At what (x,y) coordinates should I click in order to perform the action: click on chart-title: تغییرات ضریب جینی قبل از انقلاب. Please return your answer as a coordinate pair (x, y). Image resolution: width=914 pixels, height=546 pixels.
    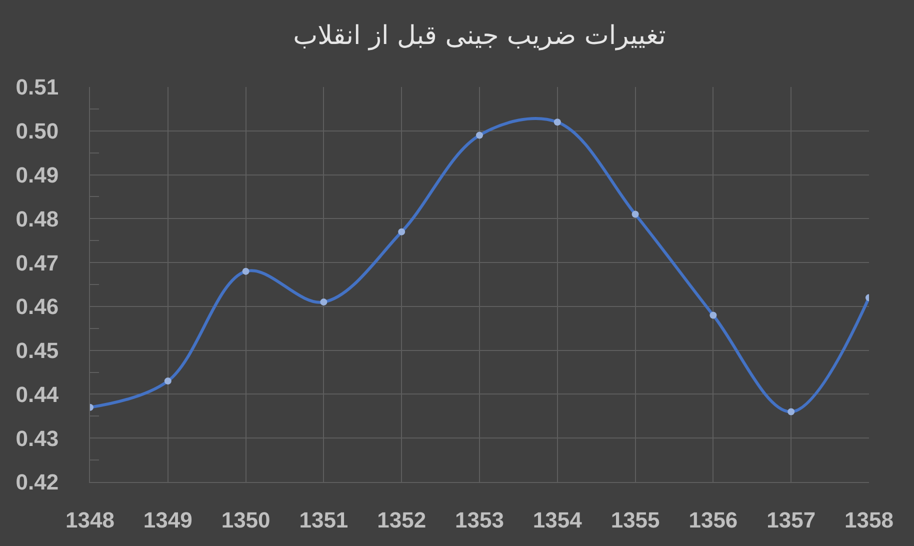
    Looking at the image, I should click on (479, 36).